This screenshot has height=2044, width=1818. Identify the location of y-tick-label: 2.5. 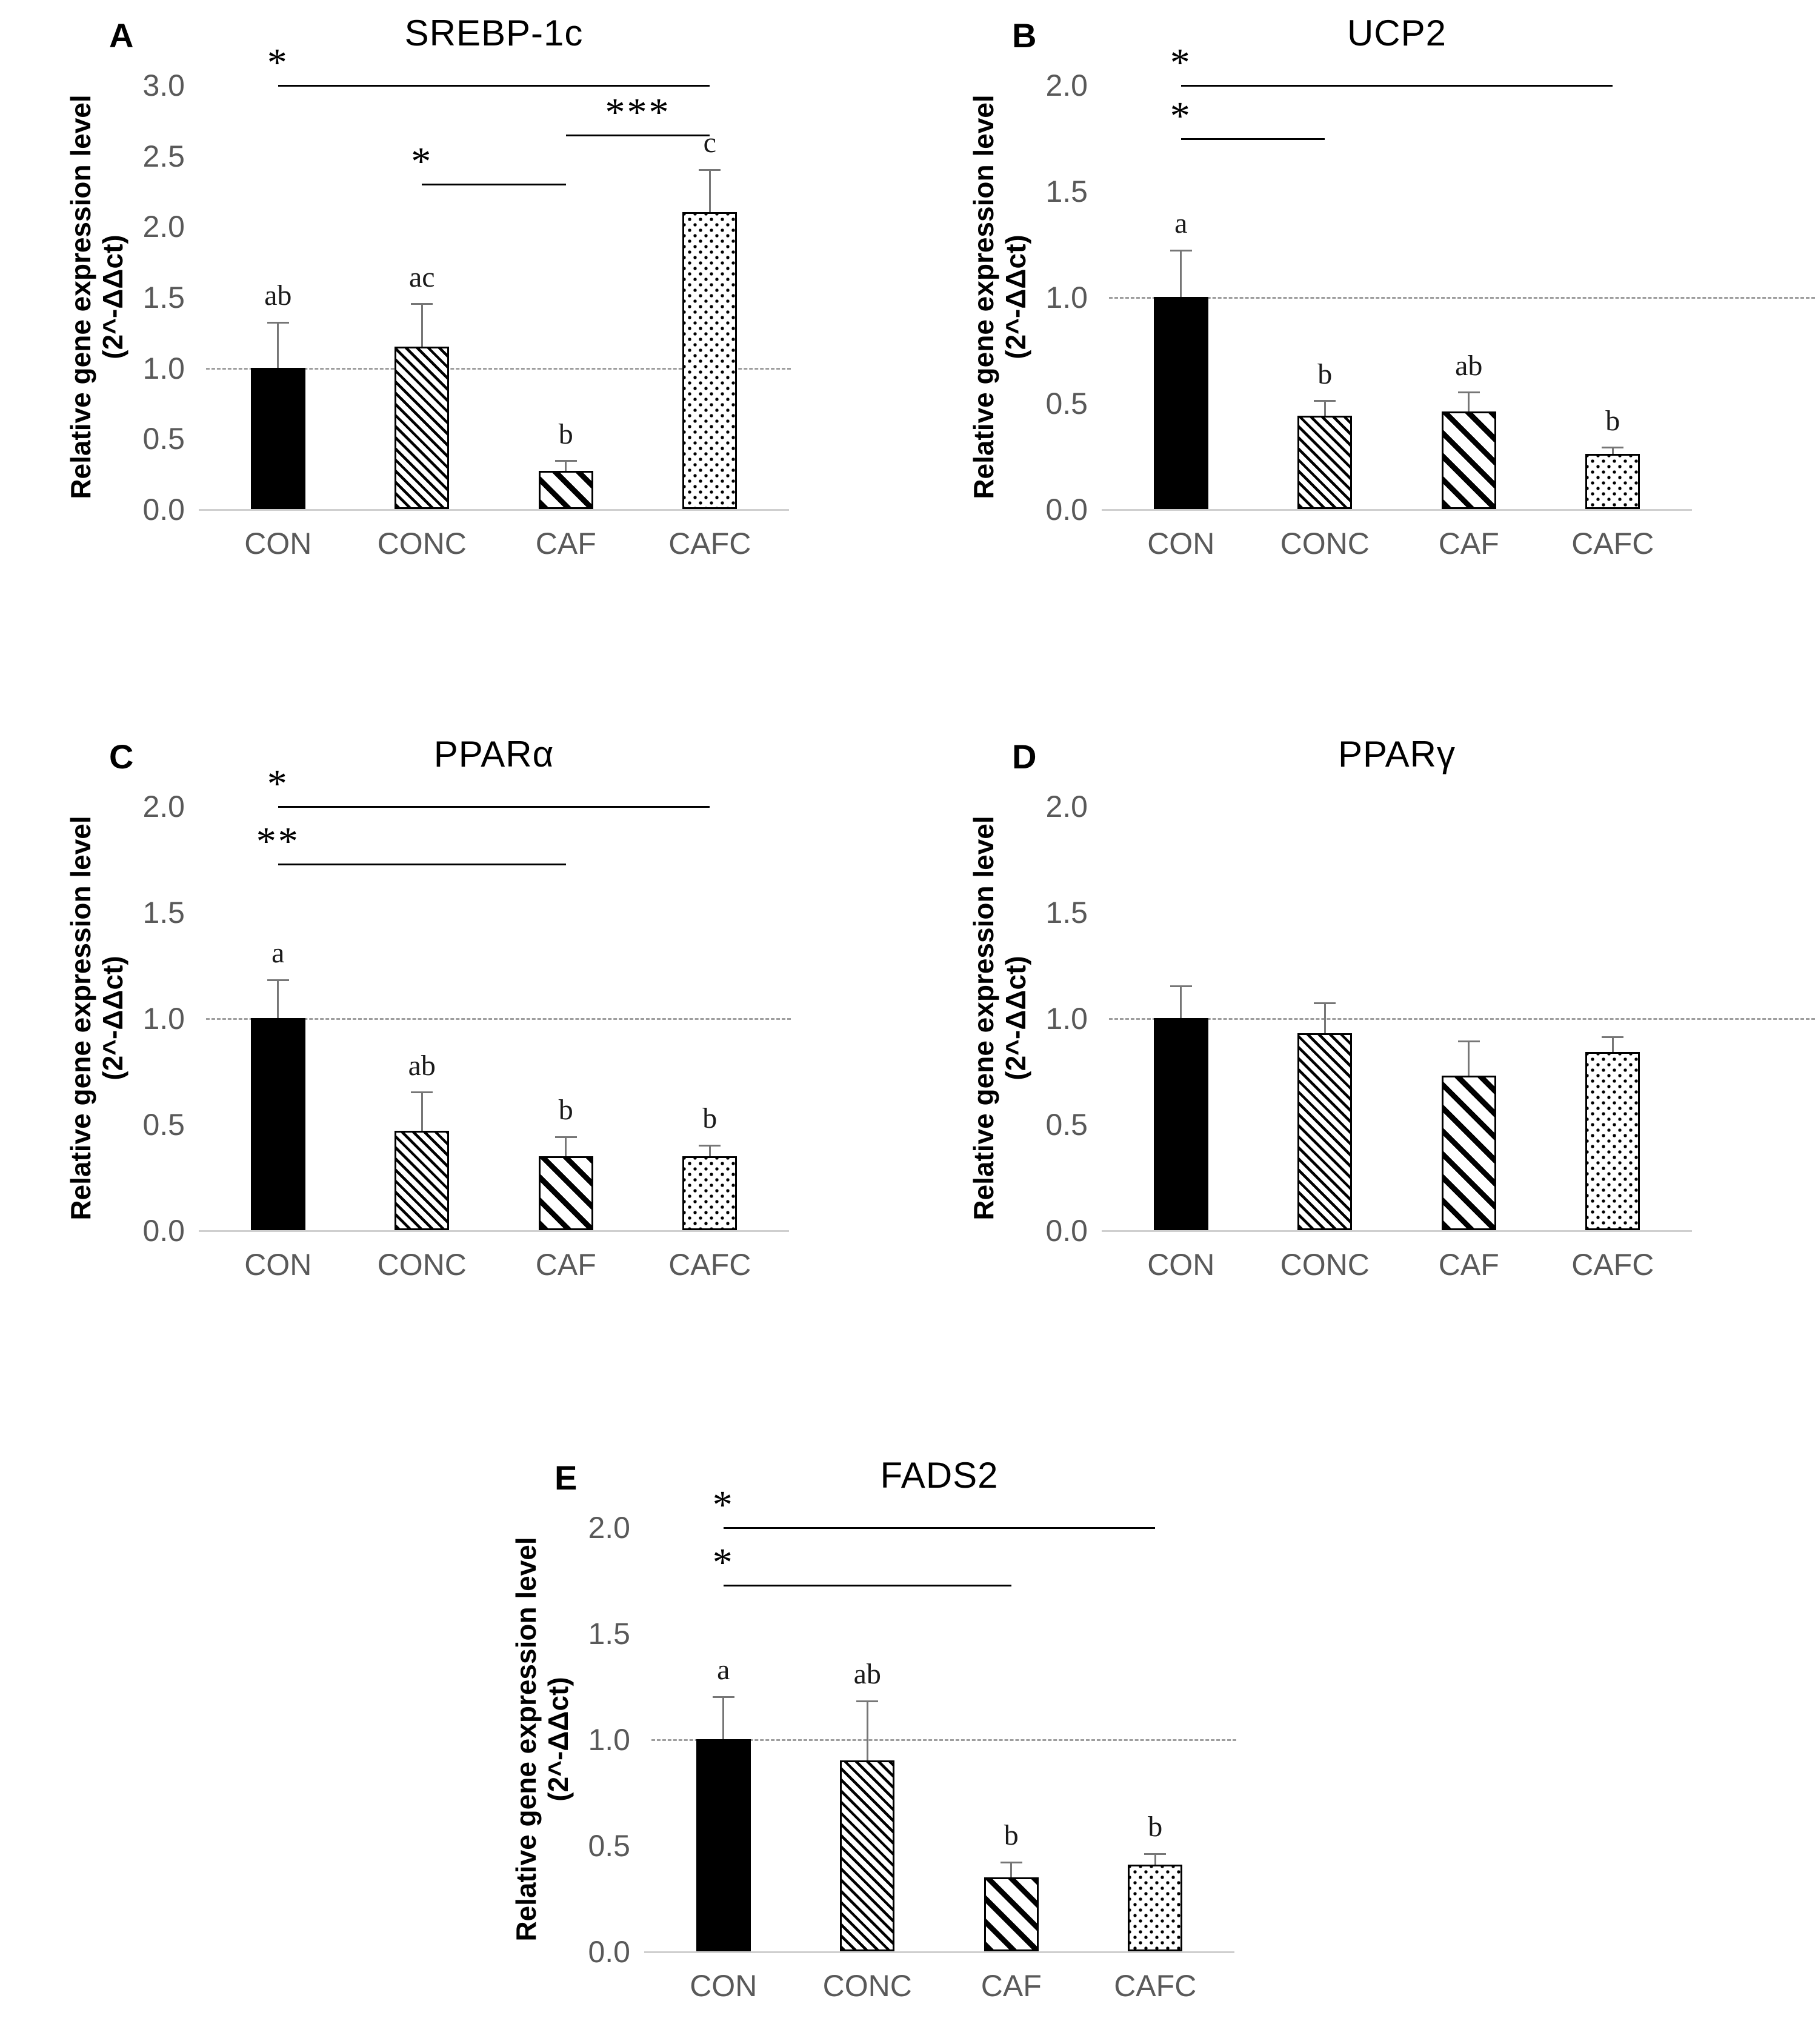
(163, 156).